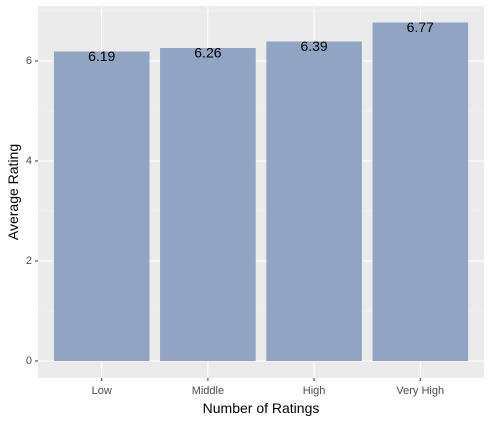 The width and height of the screenshot is (490, 422). I want to click on x-tick-label: Very High, so click(420, 391).